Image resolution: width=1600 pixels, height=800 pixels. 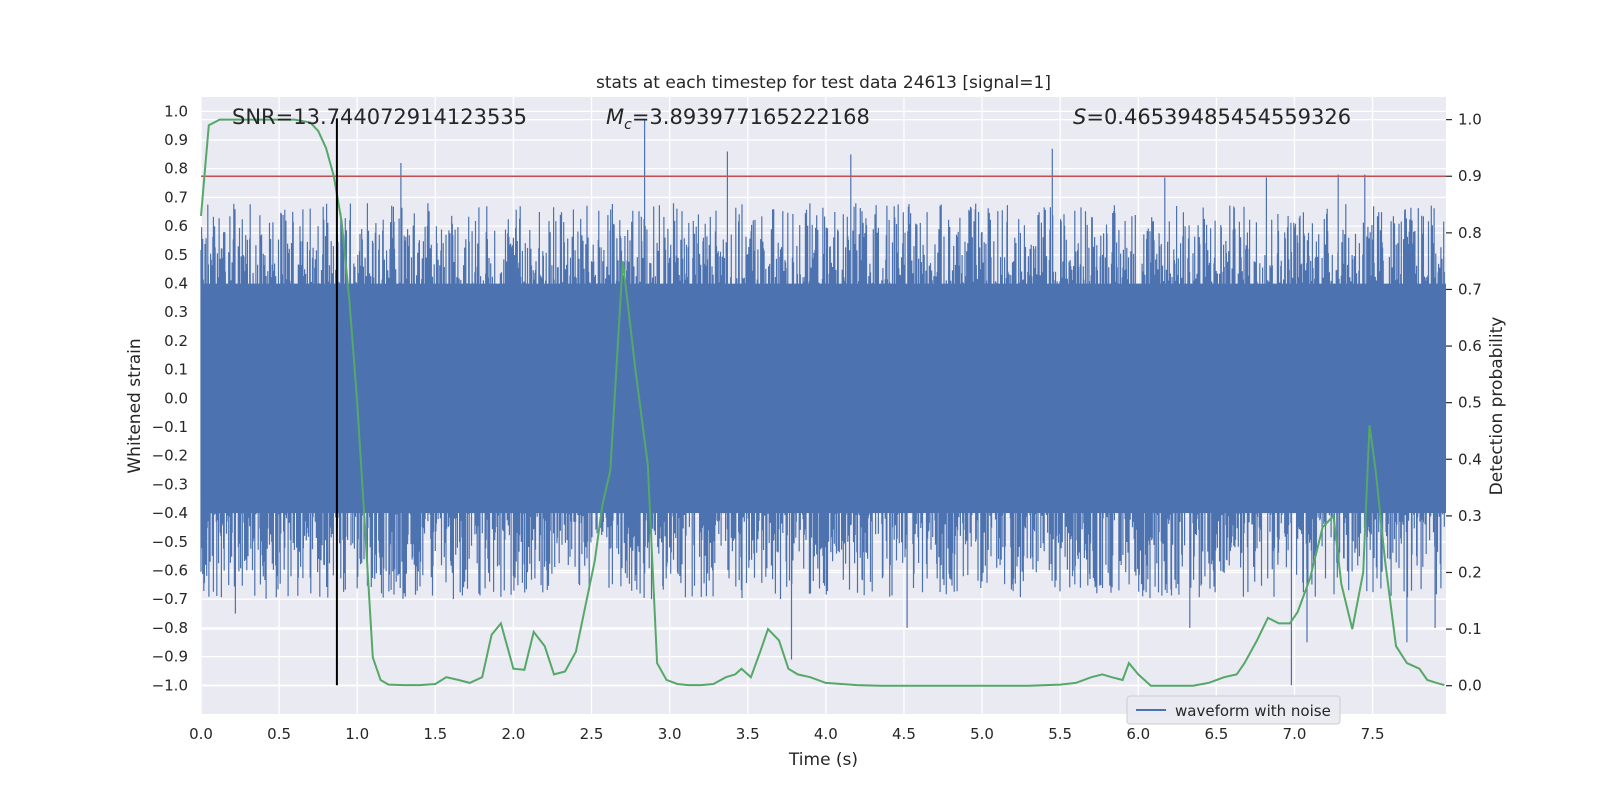 What do you see at coordinates (1216, 734) in the screenshot?
I see `x-tick-label: 6.5` at bounding box center [1216, 734].